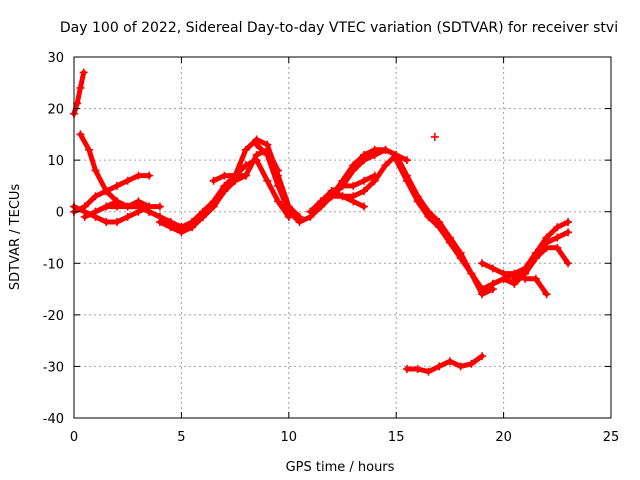 The height and width of the screenshot is (480, 640). I want to click on y-tick-label: -10, so click(53, 264).